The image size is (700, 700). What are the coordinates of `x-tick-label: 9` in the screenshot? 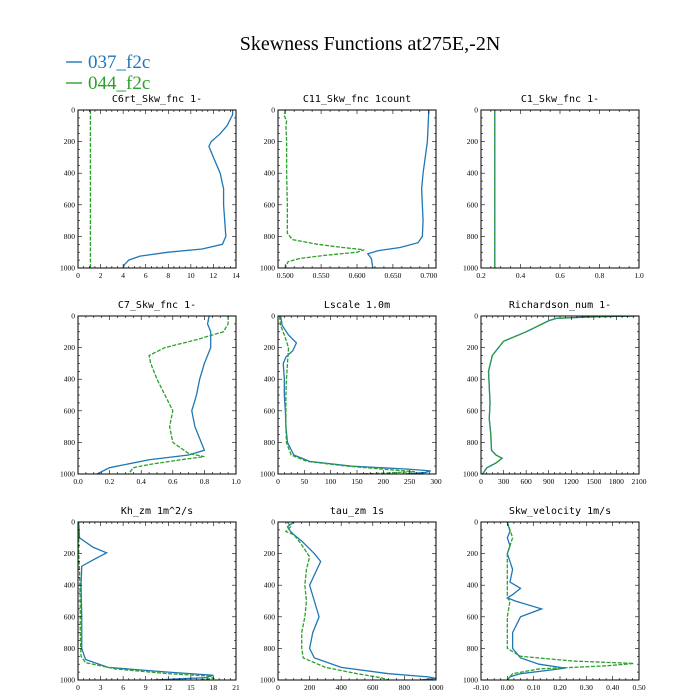 It's located at (146, 687).